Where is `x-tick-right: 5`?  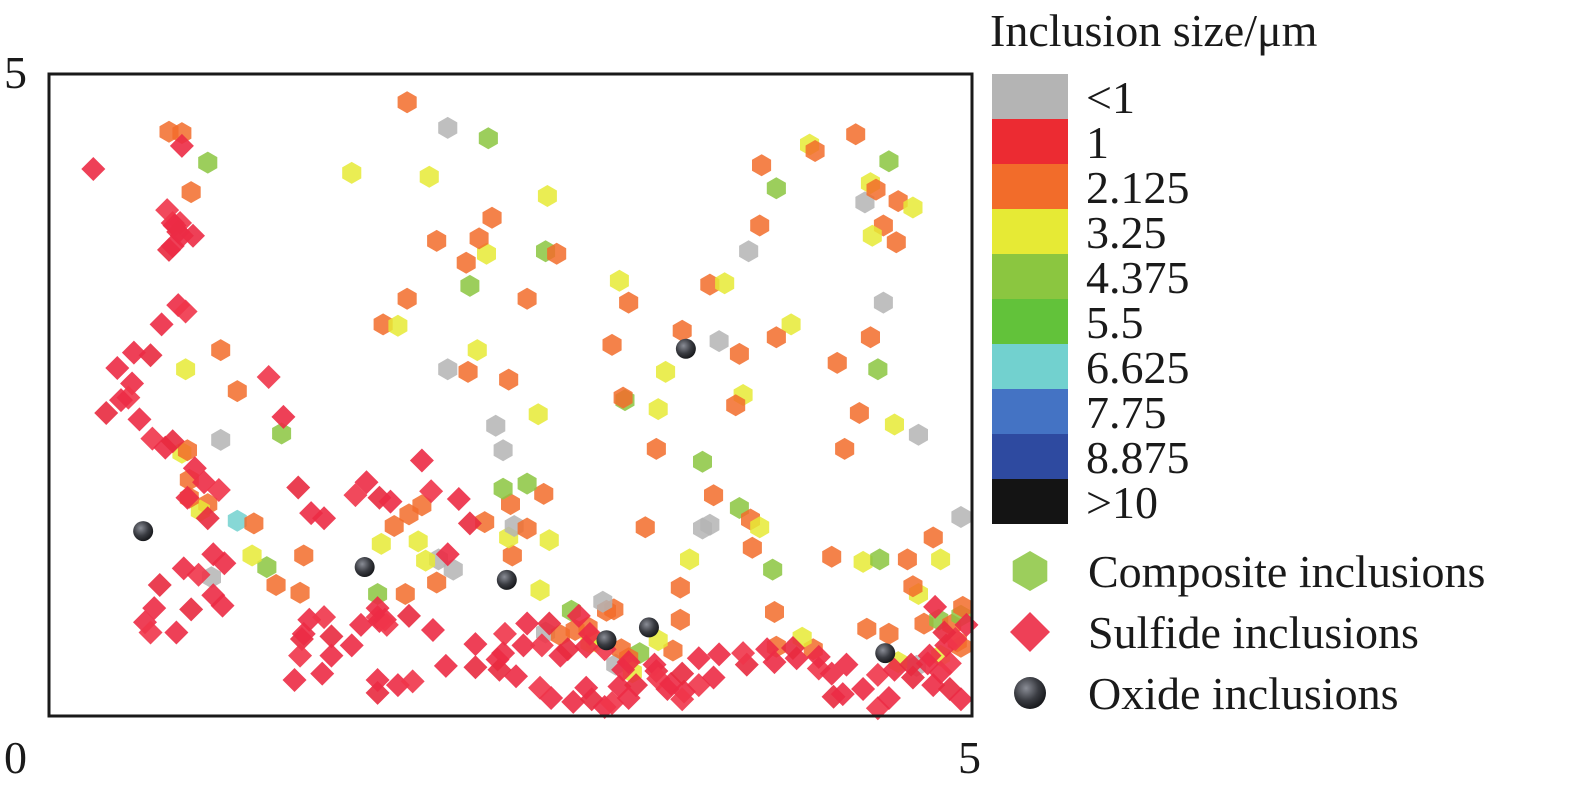 x-tick-right: 5 is located at coordinates (969, 757).